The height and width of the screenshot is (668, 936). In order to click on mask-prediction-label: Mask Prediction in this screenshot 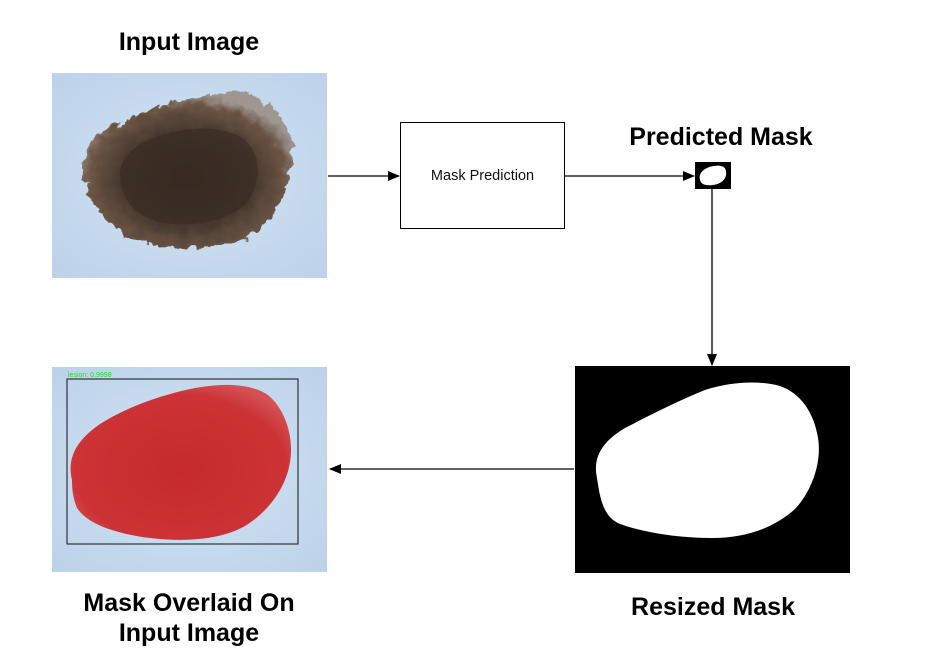, I will do `click(482, 175)`.